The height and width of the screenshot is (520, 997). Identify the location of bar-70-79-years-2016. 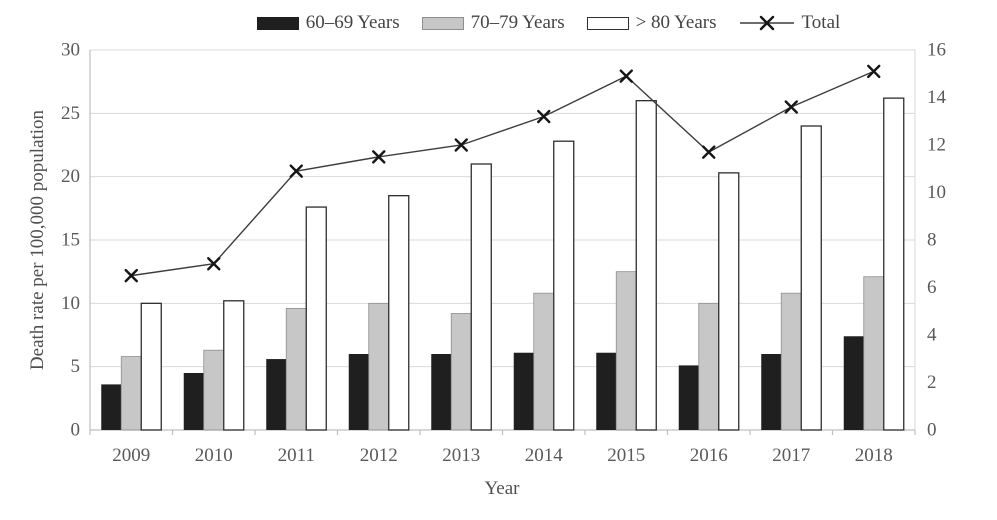
(709, 366).